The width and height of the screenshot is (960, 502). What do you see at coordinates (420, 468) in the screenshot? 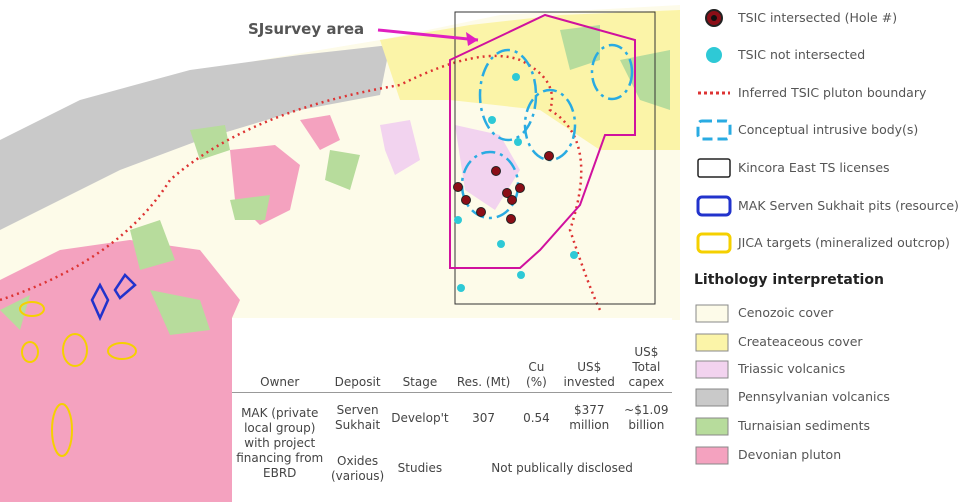
I see `cell: Studies` at bounding box center [420, 468].